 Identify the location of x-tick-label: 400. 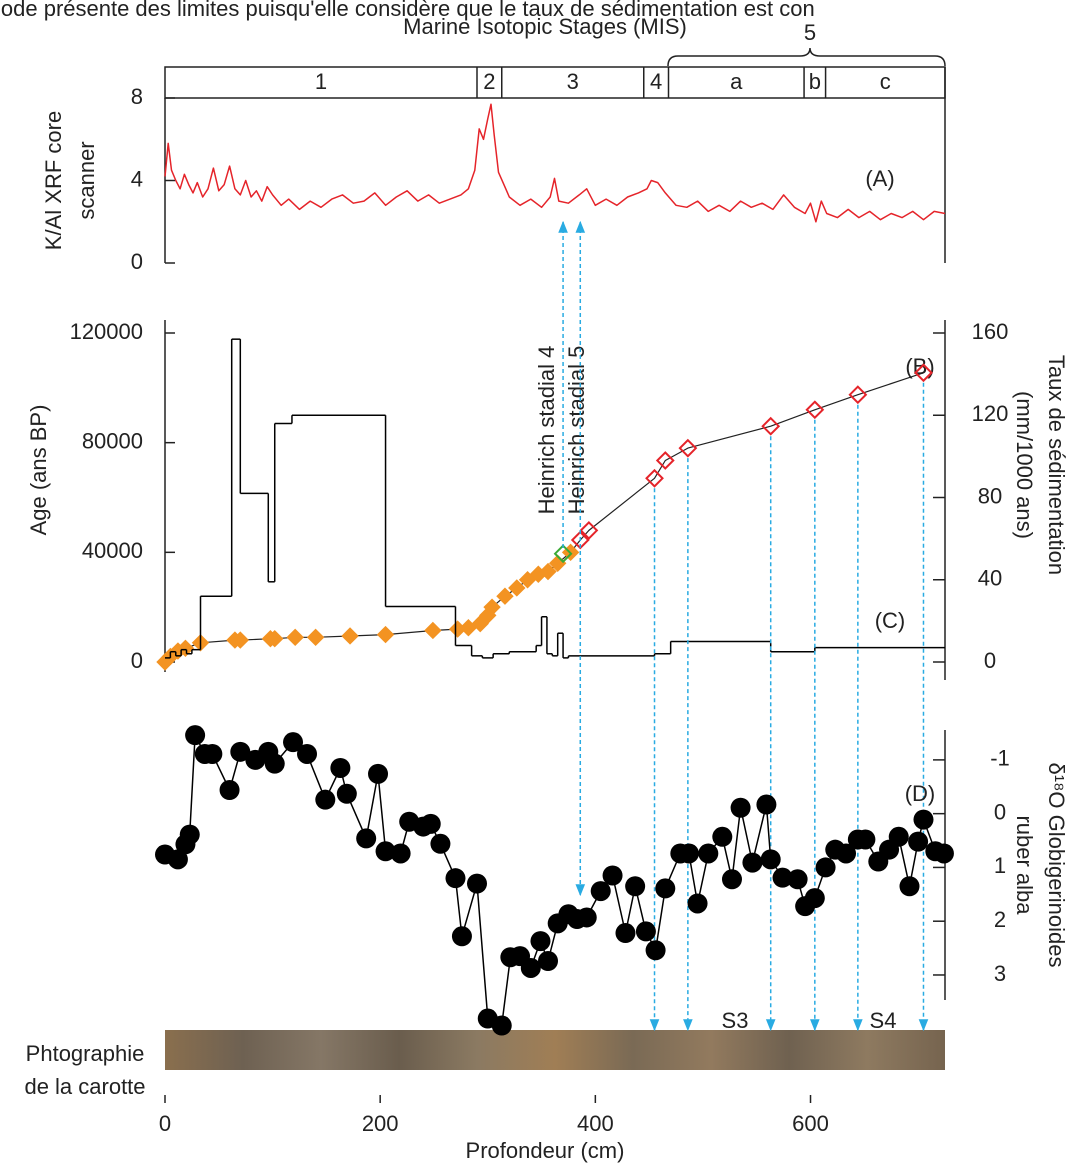
(595, 1123).